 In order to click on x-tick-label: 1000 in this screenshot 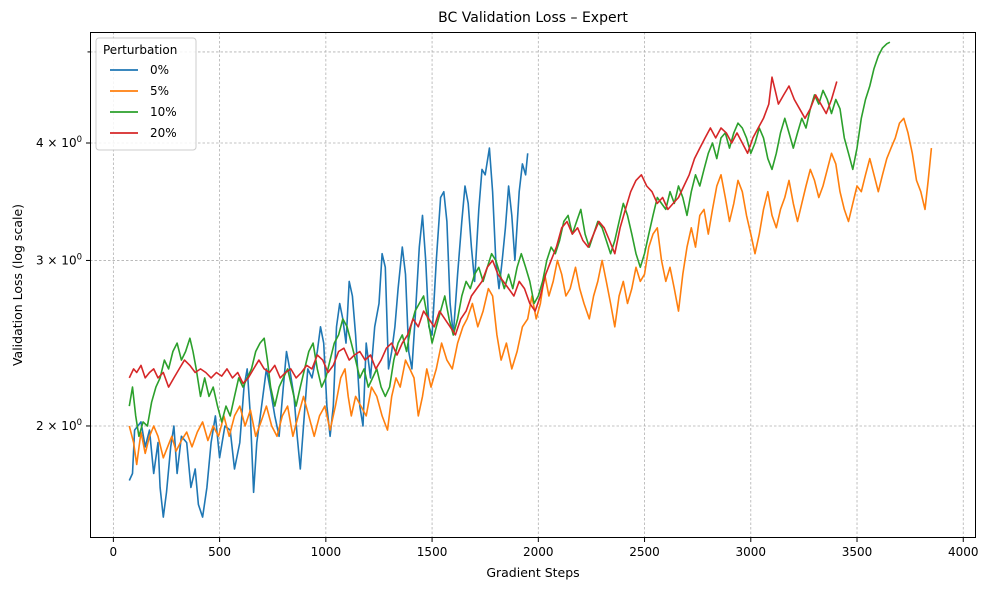, I will do `click(326, 552)`.